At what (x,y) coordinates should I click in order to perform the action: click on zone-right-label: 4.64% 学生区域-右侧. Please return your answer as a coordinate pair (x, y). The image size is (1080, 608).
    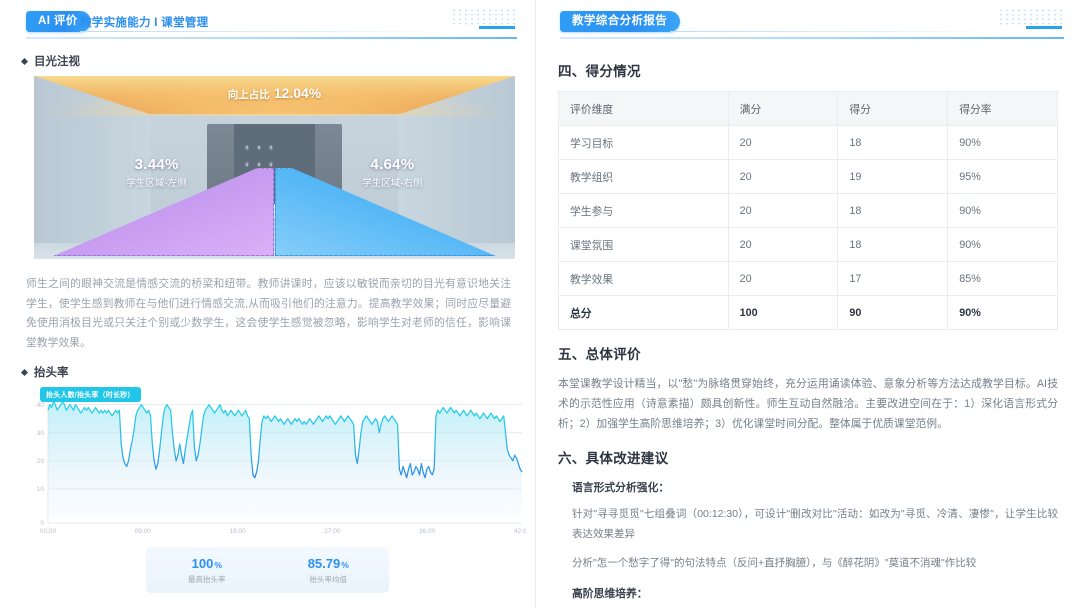
    Looking at the image, I should click on (392, 172).